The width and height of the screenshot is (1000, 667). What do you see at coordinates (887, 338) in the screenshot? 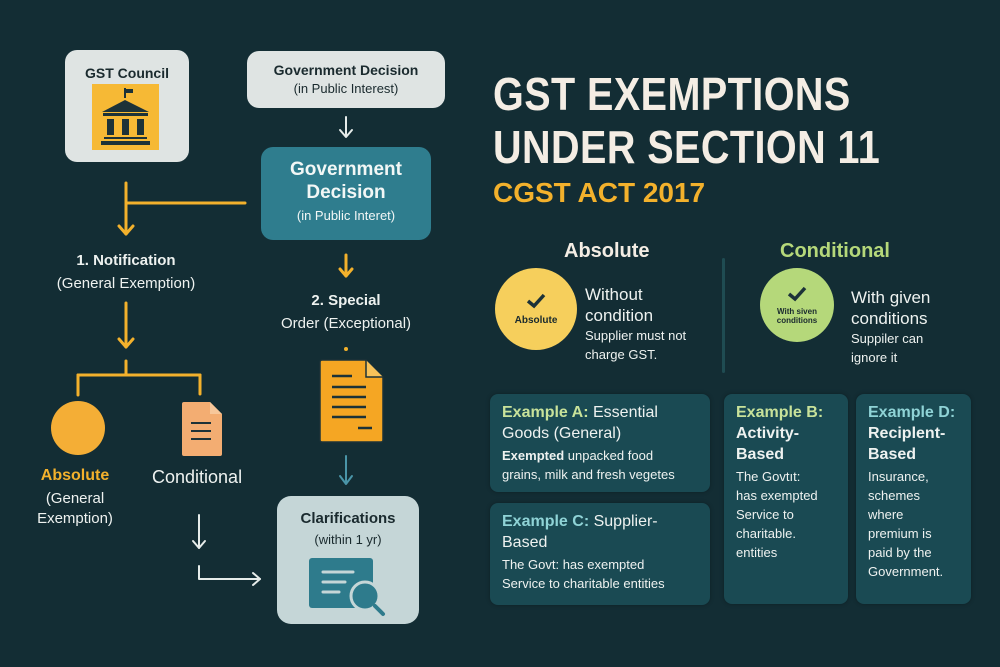
I see `conditional-note-1: Suppiler can` at bounding box center [887, 338].